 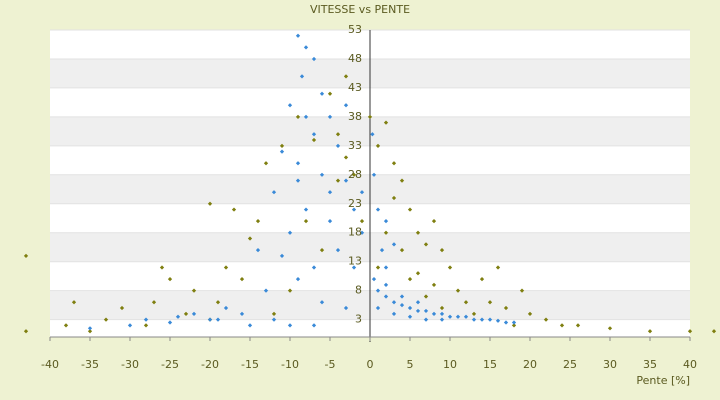 I want to click on y-tick-label: 28, so click(x=355, y=174).